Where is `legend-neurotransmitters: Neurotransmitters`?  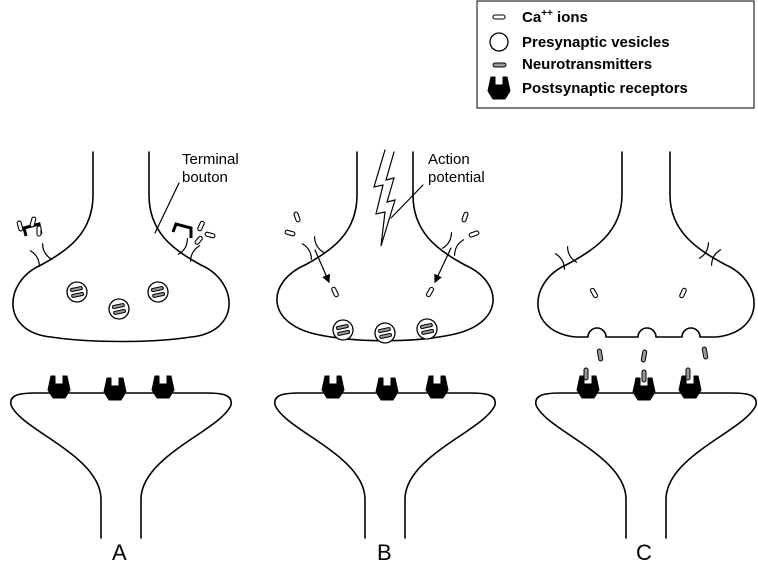 legend-neurotransmitters: Neurotransmitters is located at coordinates (587, 64).